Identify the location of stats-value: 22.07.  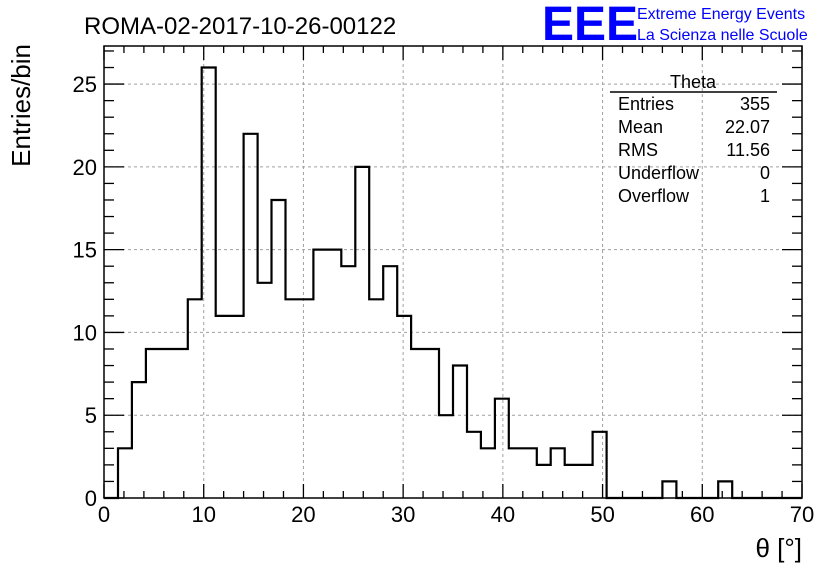
(747, 127).